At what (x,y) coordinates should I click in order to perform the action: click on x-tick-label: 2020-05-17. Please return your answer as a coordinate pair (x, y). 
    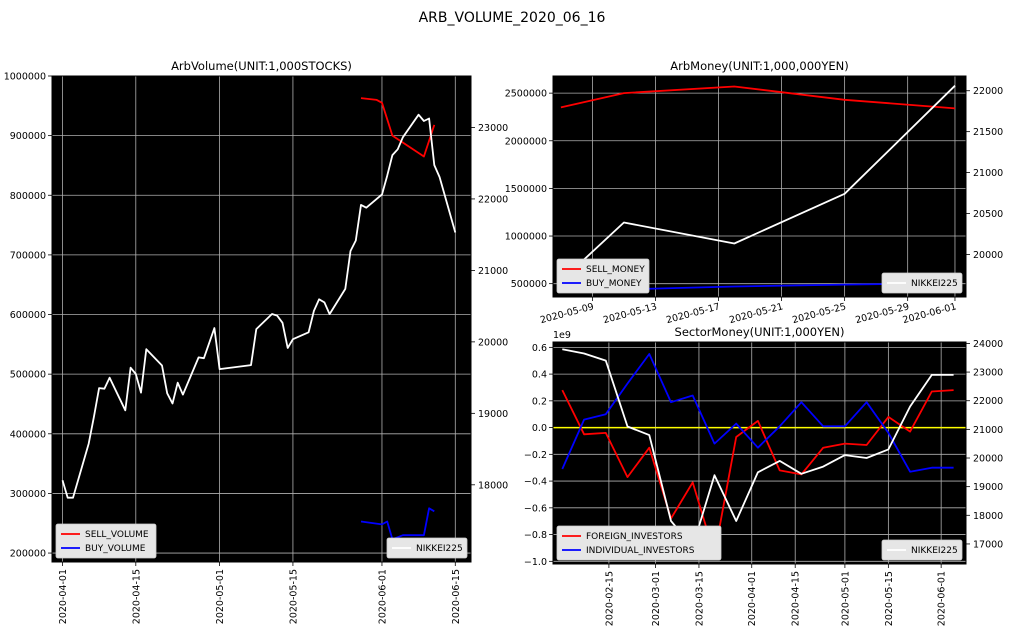
    Looking at the image, I should click on (693, 313).